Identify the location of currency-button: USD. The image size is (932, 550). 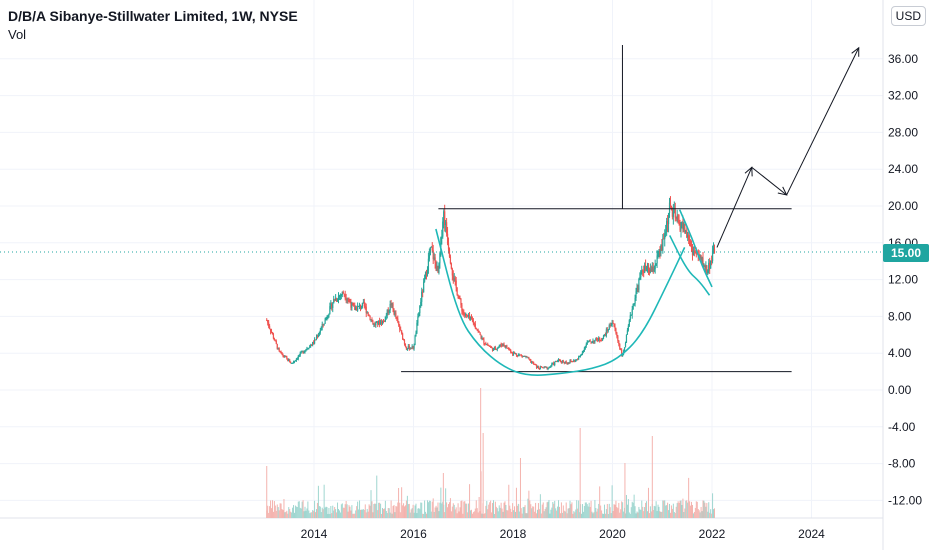
(908, 16).